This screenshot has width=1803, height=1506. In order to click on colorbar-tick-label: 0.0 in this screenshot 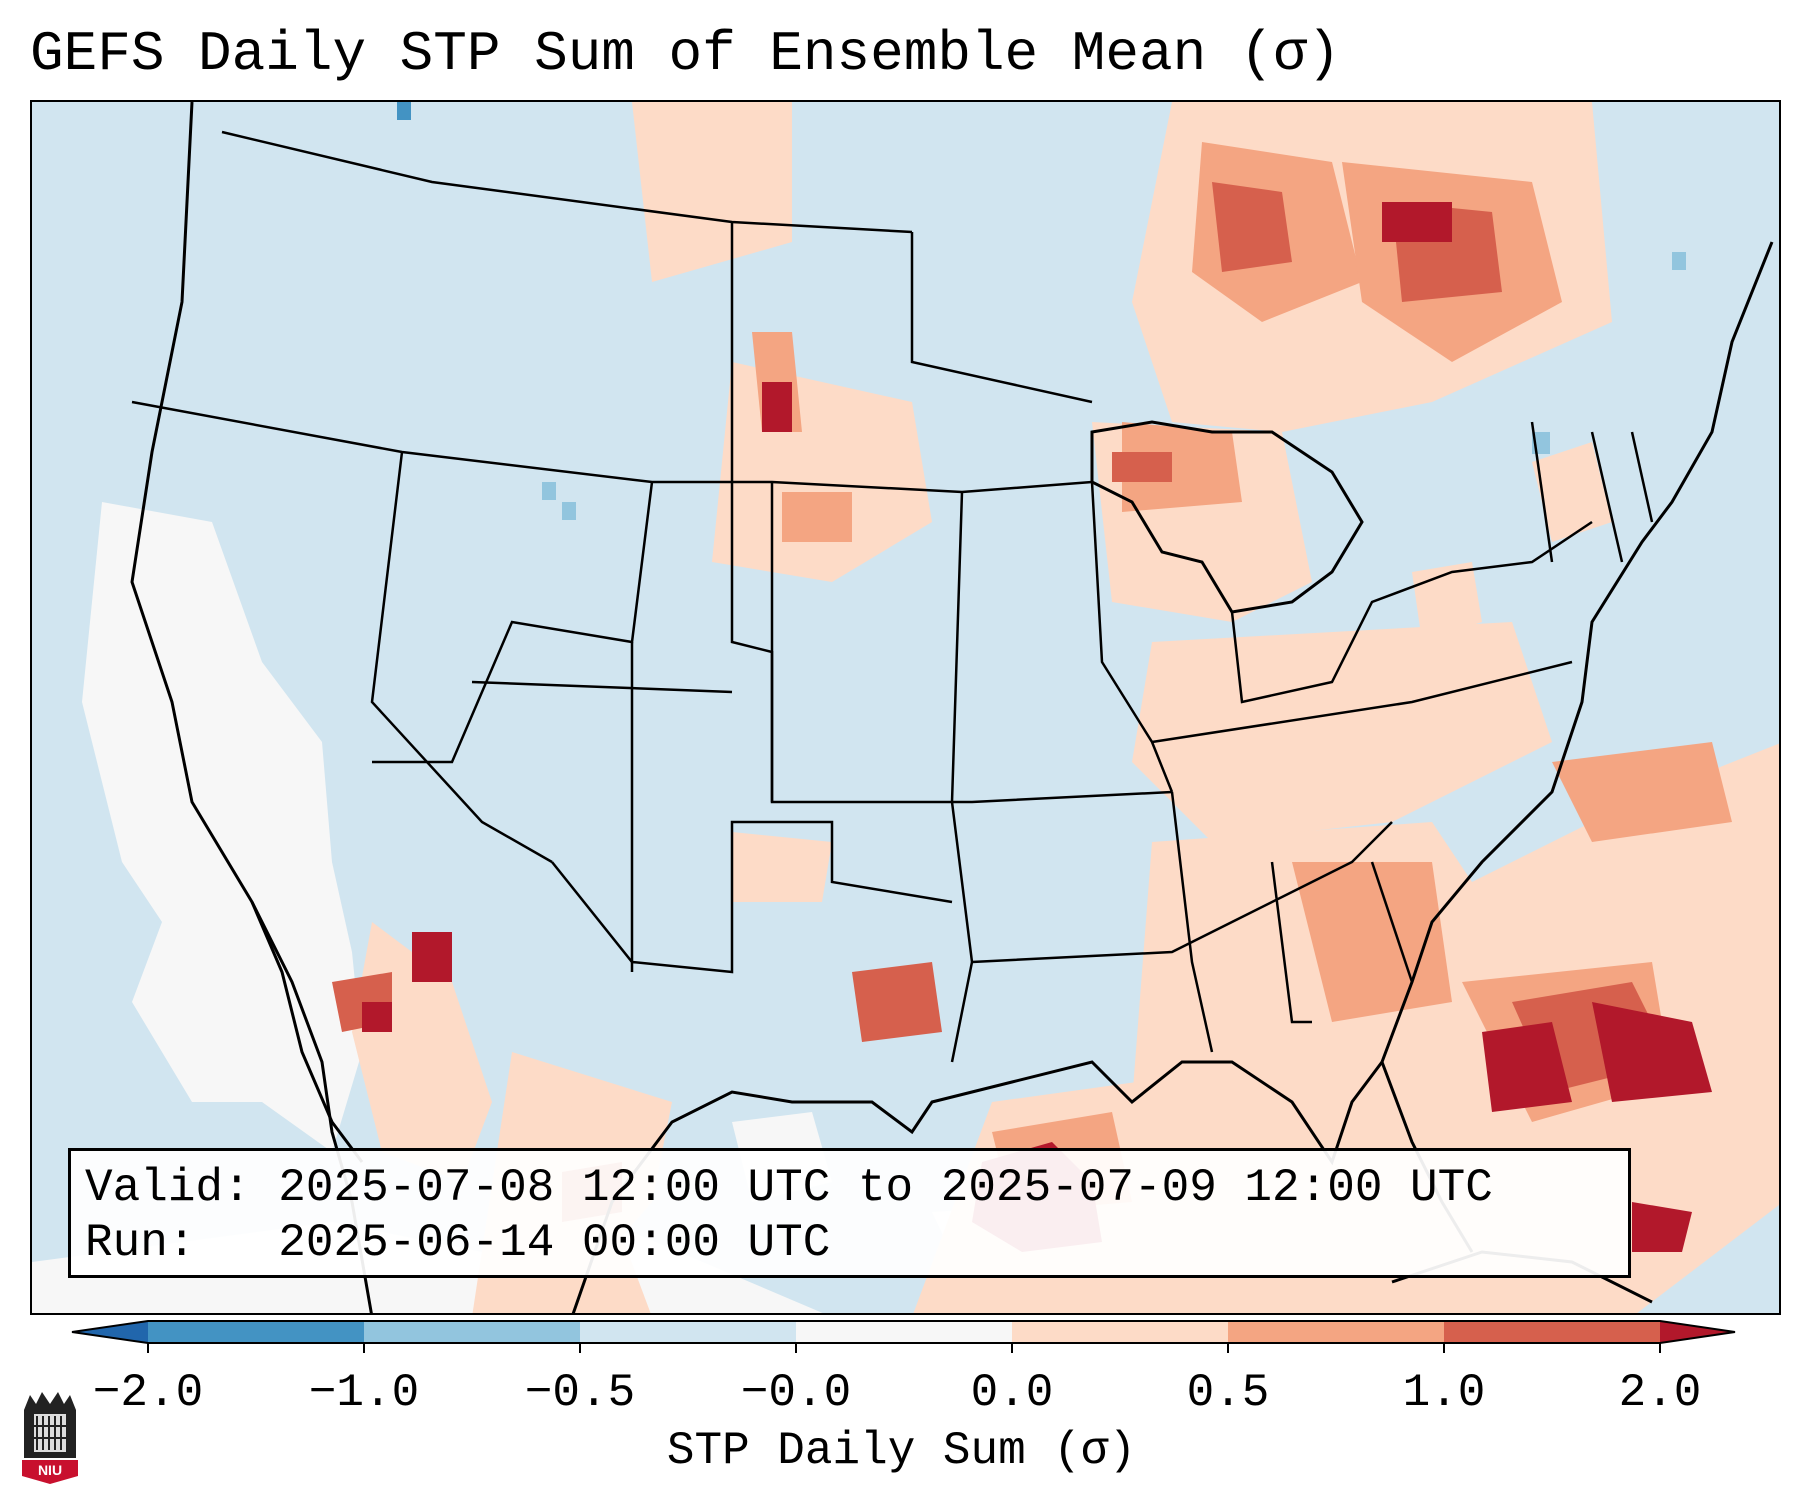, I will do `click(1012, 1393)`.